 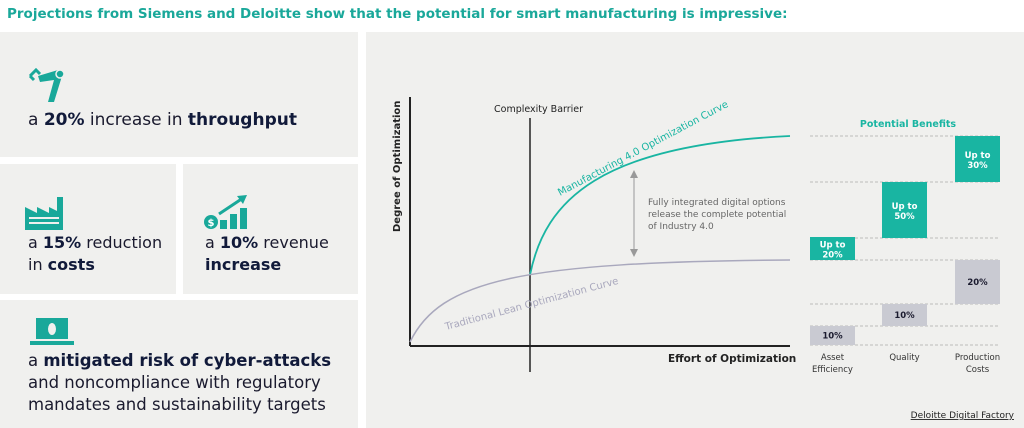 I want to click on stat-costs: a 15% reduction in costs, so click(x=88, y=229).